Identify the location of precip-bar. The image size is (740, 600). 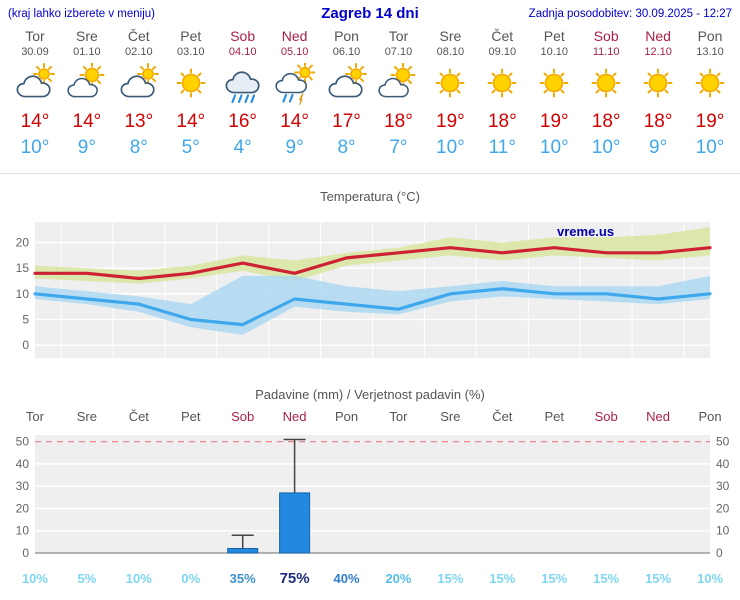
(295, 523).